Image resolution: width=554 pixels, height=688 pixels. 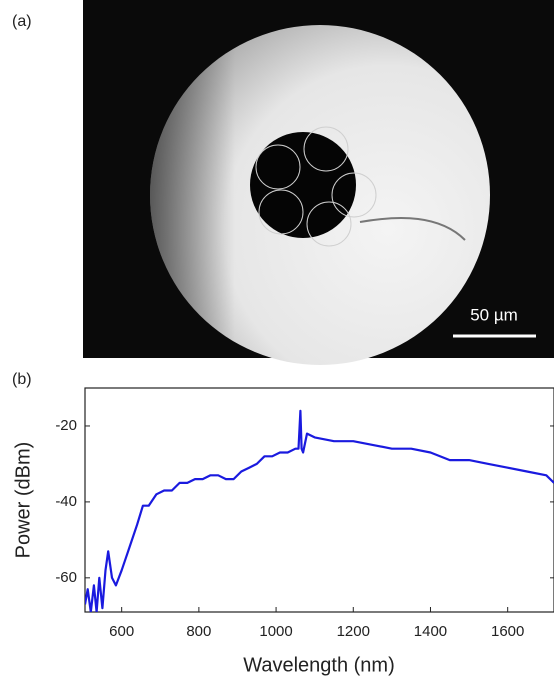 What do you see at coordinates (66, 425) in the screenshot?
I see `y-tick-label: -20` at bounding box center [66, 425].